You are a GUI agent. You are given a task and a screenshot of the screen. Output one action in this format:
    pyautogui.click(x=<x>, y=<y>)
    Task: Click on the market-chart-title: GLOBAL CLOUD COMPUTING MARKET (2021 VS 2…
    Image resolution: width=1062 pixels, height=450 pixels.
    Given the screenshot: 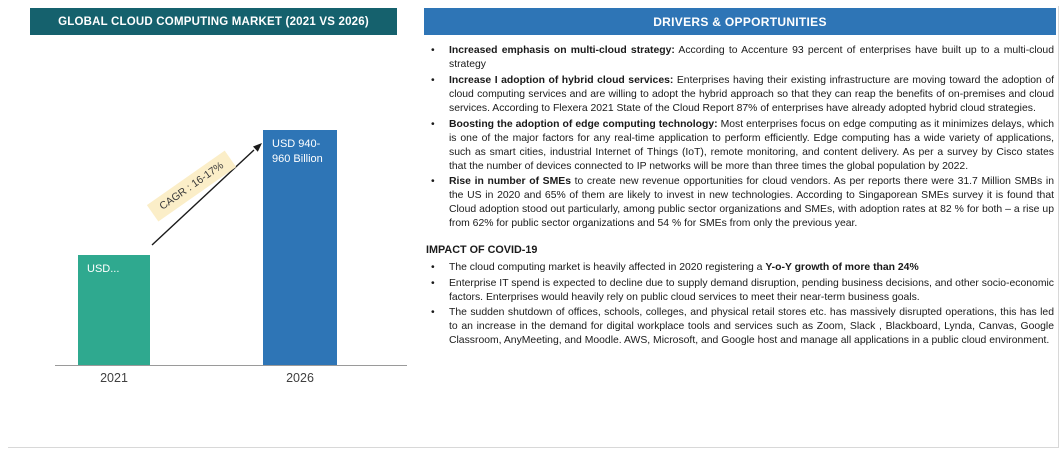 What is the action you would take?
    pyautogui.click(x=213, y=21)
    